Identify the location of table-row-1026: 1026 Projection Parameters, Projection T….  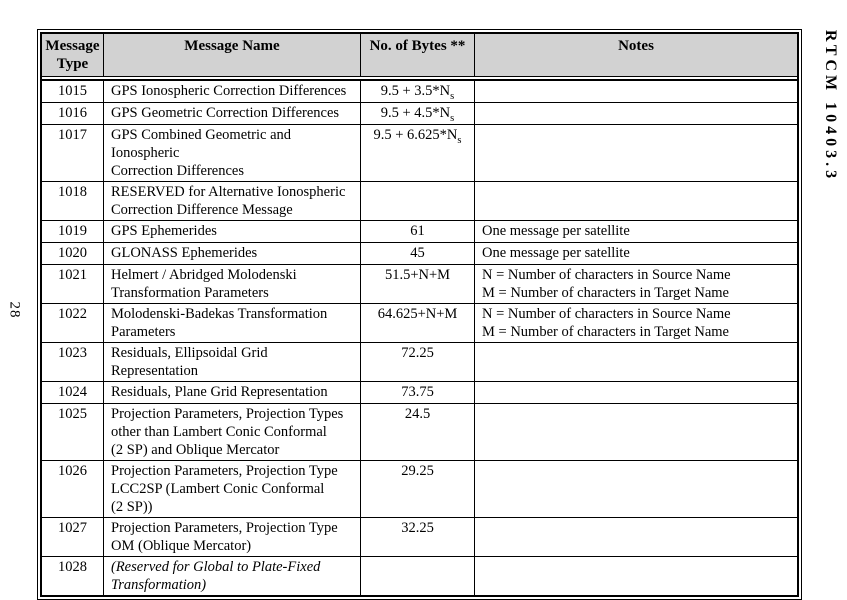
(419, 489).